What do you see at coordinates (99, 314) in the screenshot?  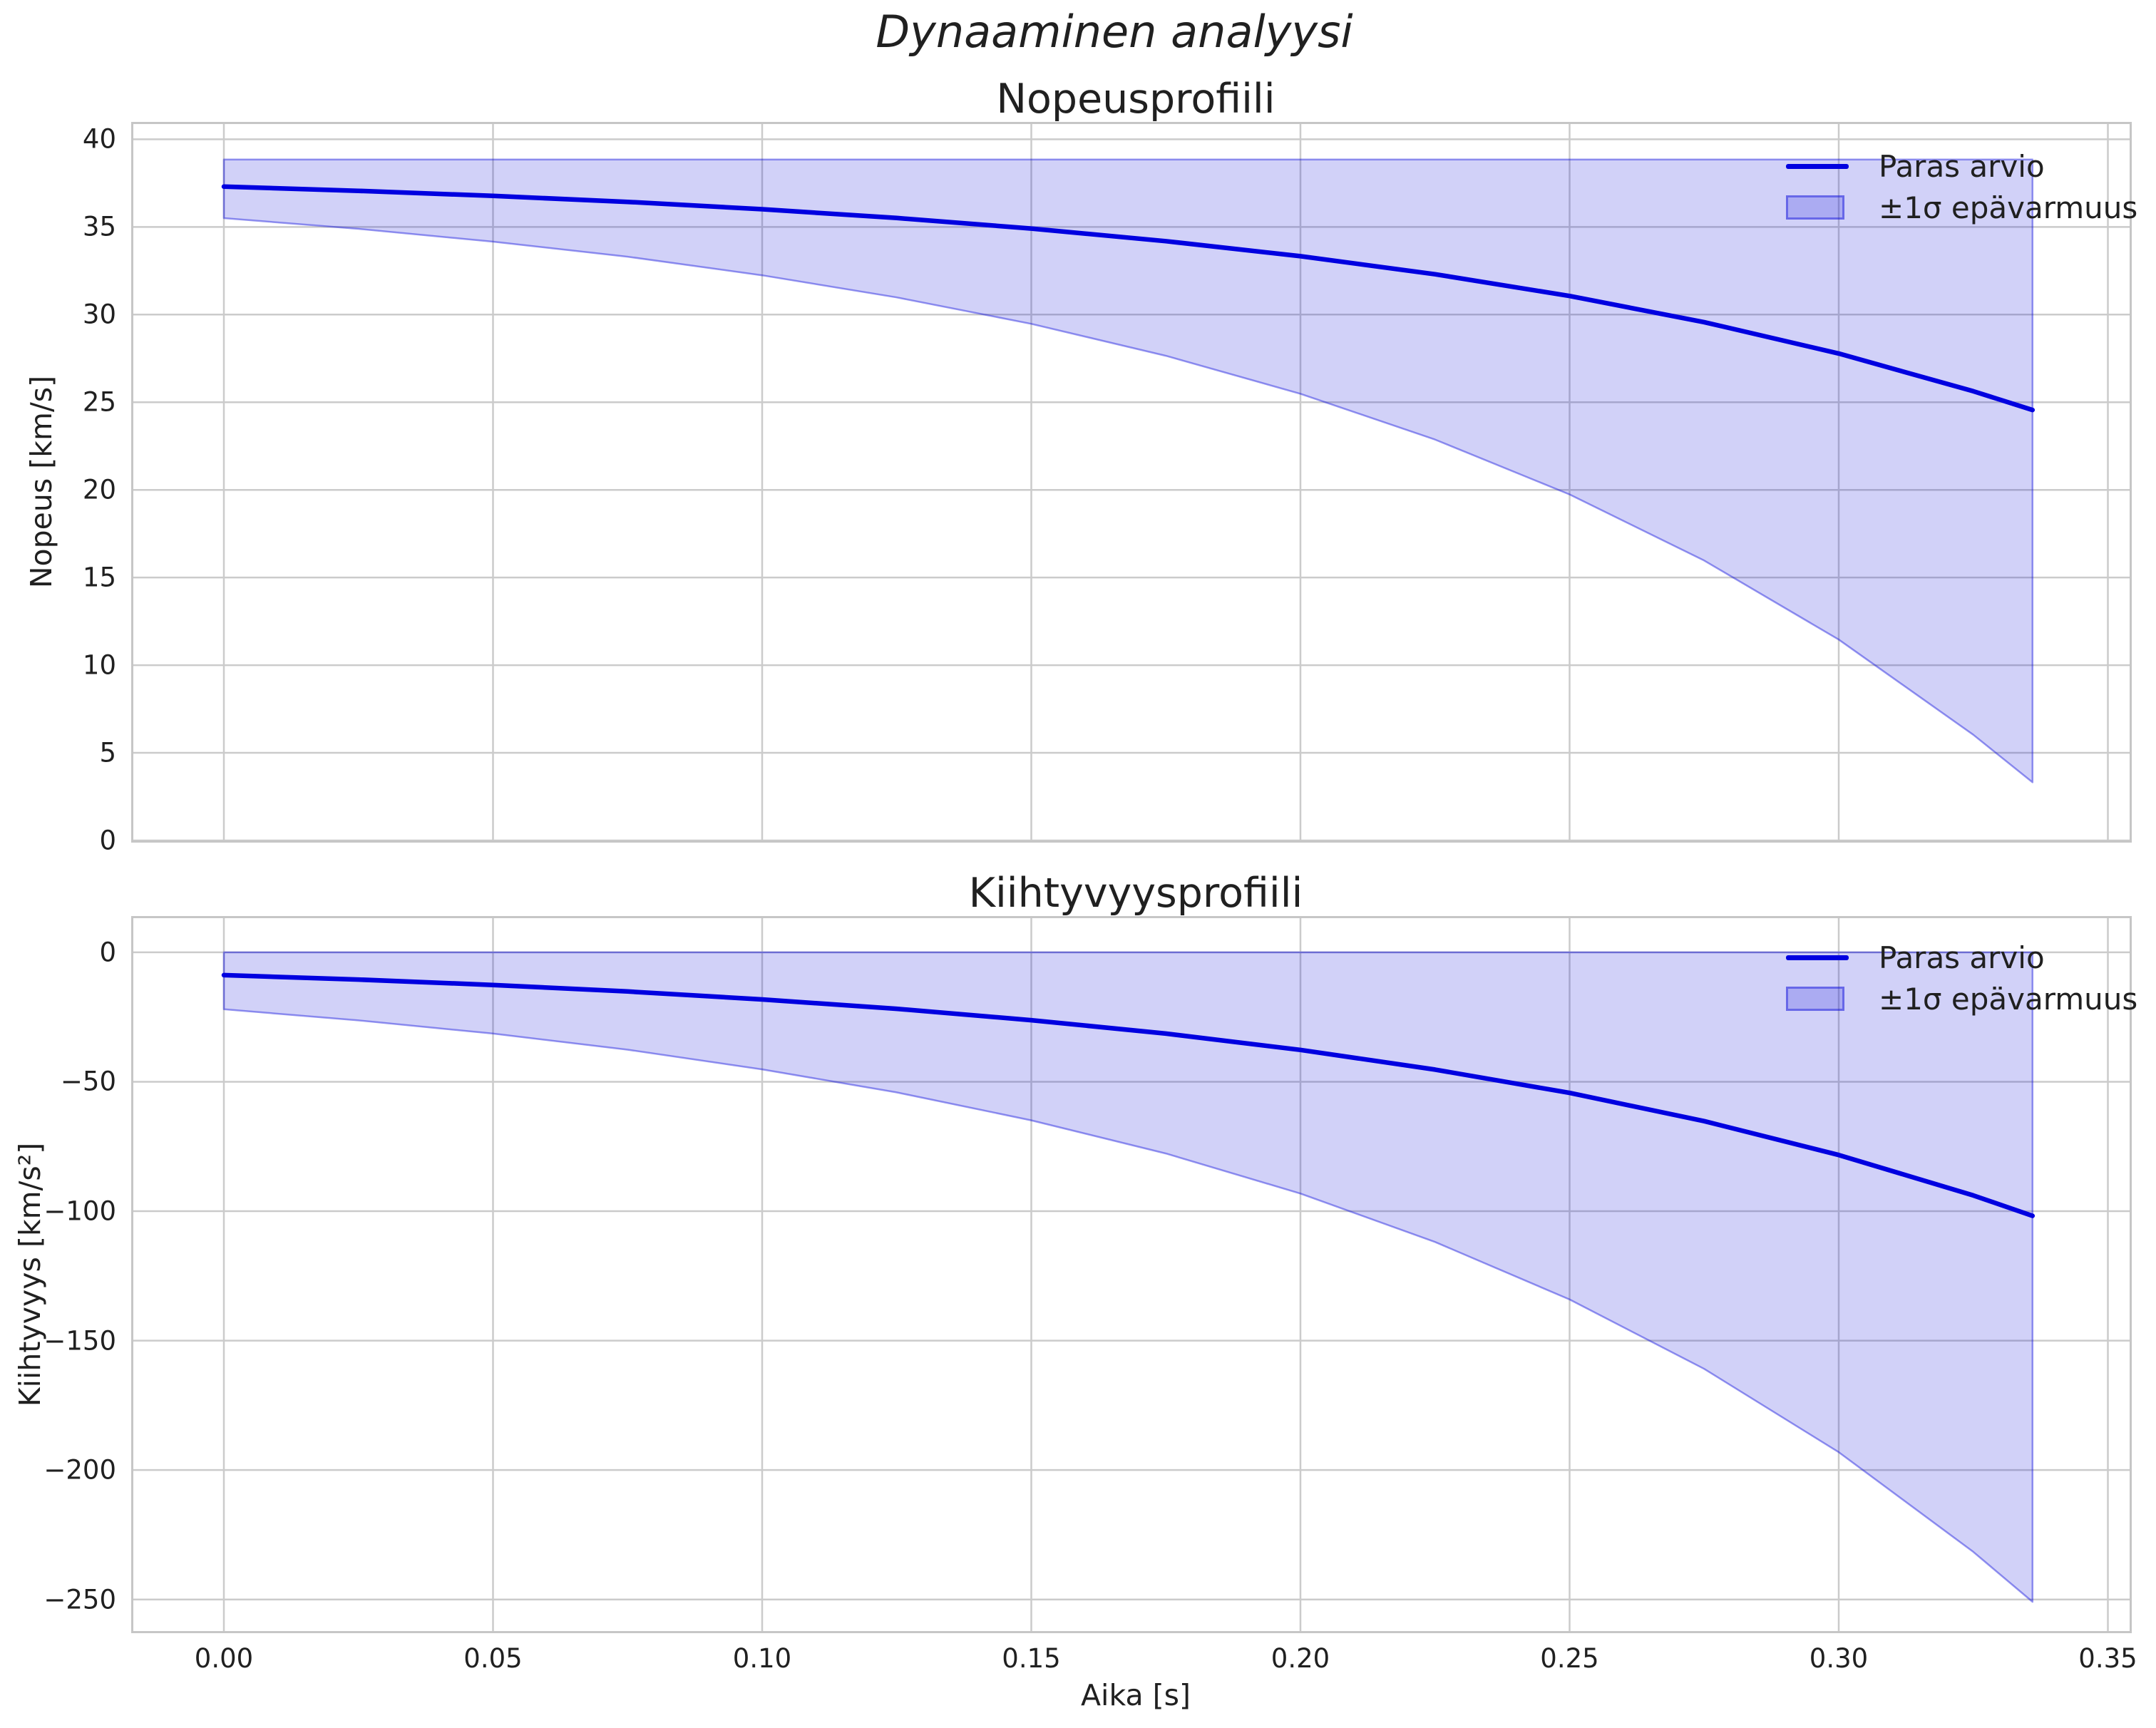 I see `y-tick-label: 30` at bounding box center [99, 314].